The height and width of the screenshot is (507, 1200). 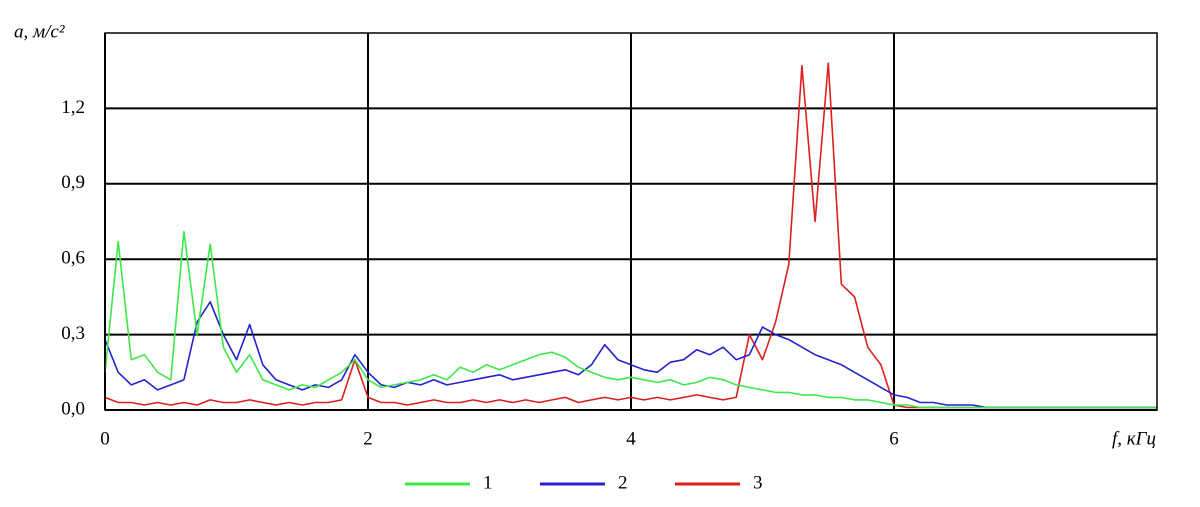 I want to click on y-tick-label: 0,6, so click(x=73, y=258).